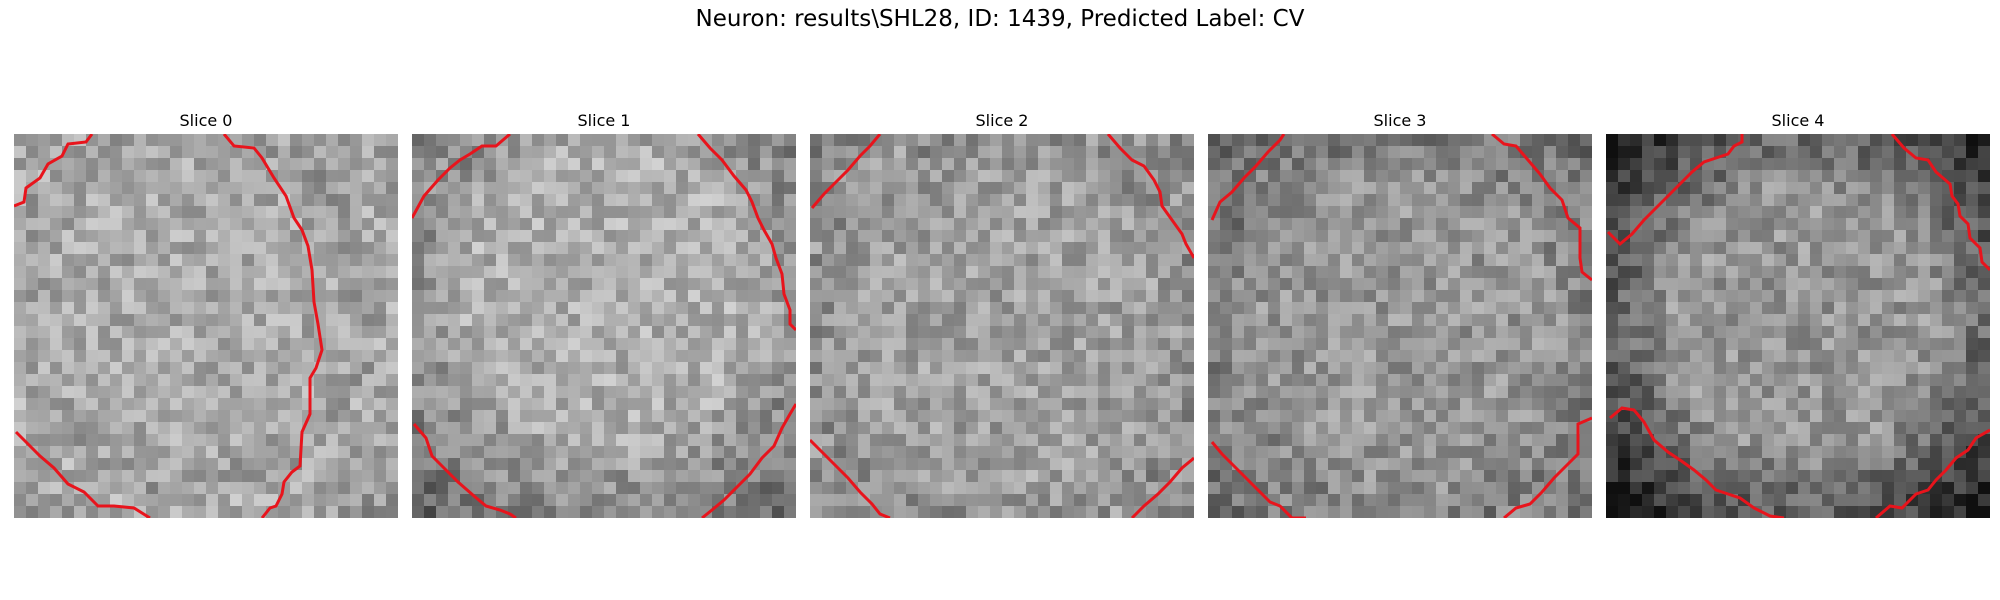 The width and height of the screenshot is (2000, 600). What do you see at coordinates (206, 120) in the screenshot?
I see `slice-title: Slice 0` at bounding box center [206, 120].